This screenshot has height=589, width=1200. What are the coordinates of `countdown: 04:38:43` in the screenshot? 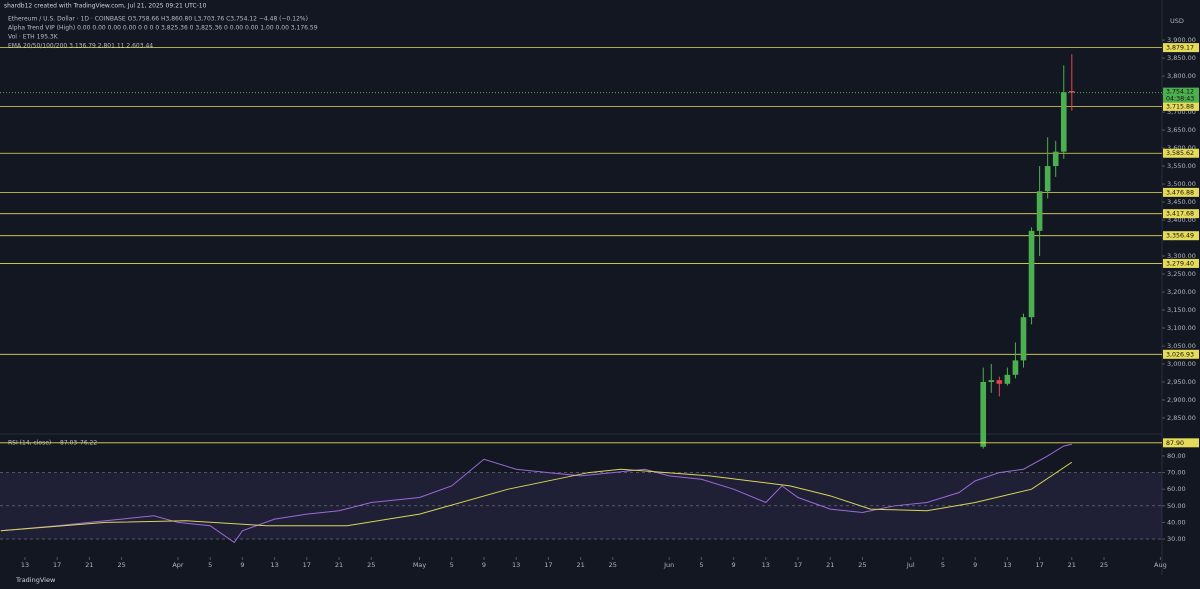 It's located at (1180, 99).